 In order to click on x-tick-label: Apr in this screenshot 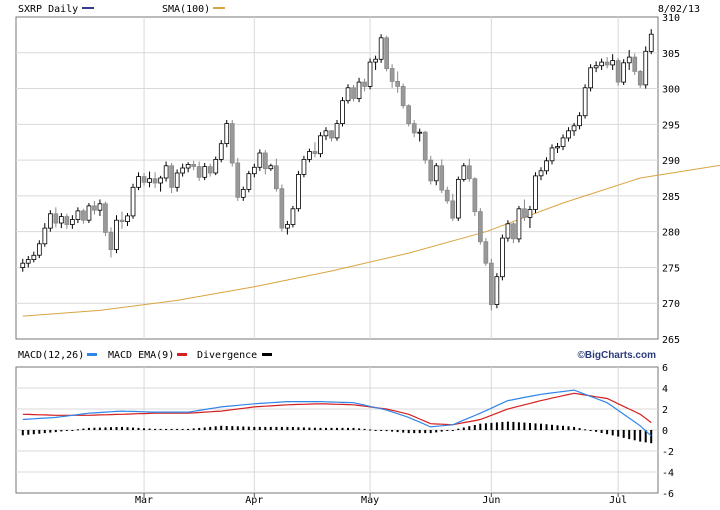, I will do `click(254, 500)`.